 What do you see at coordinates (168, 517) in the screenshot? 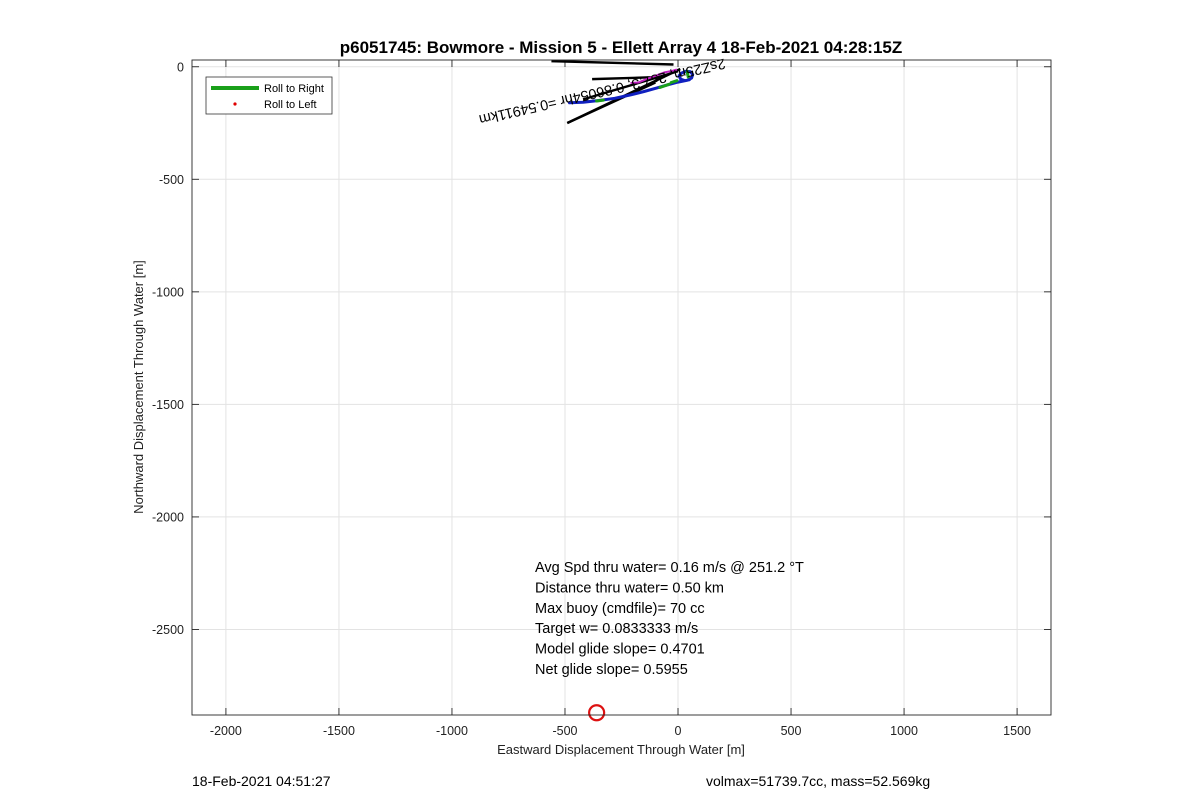
I see `y-tick-label: -2000` at bounding box center [168, 517].